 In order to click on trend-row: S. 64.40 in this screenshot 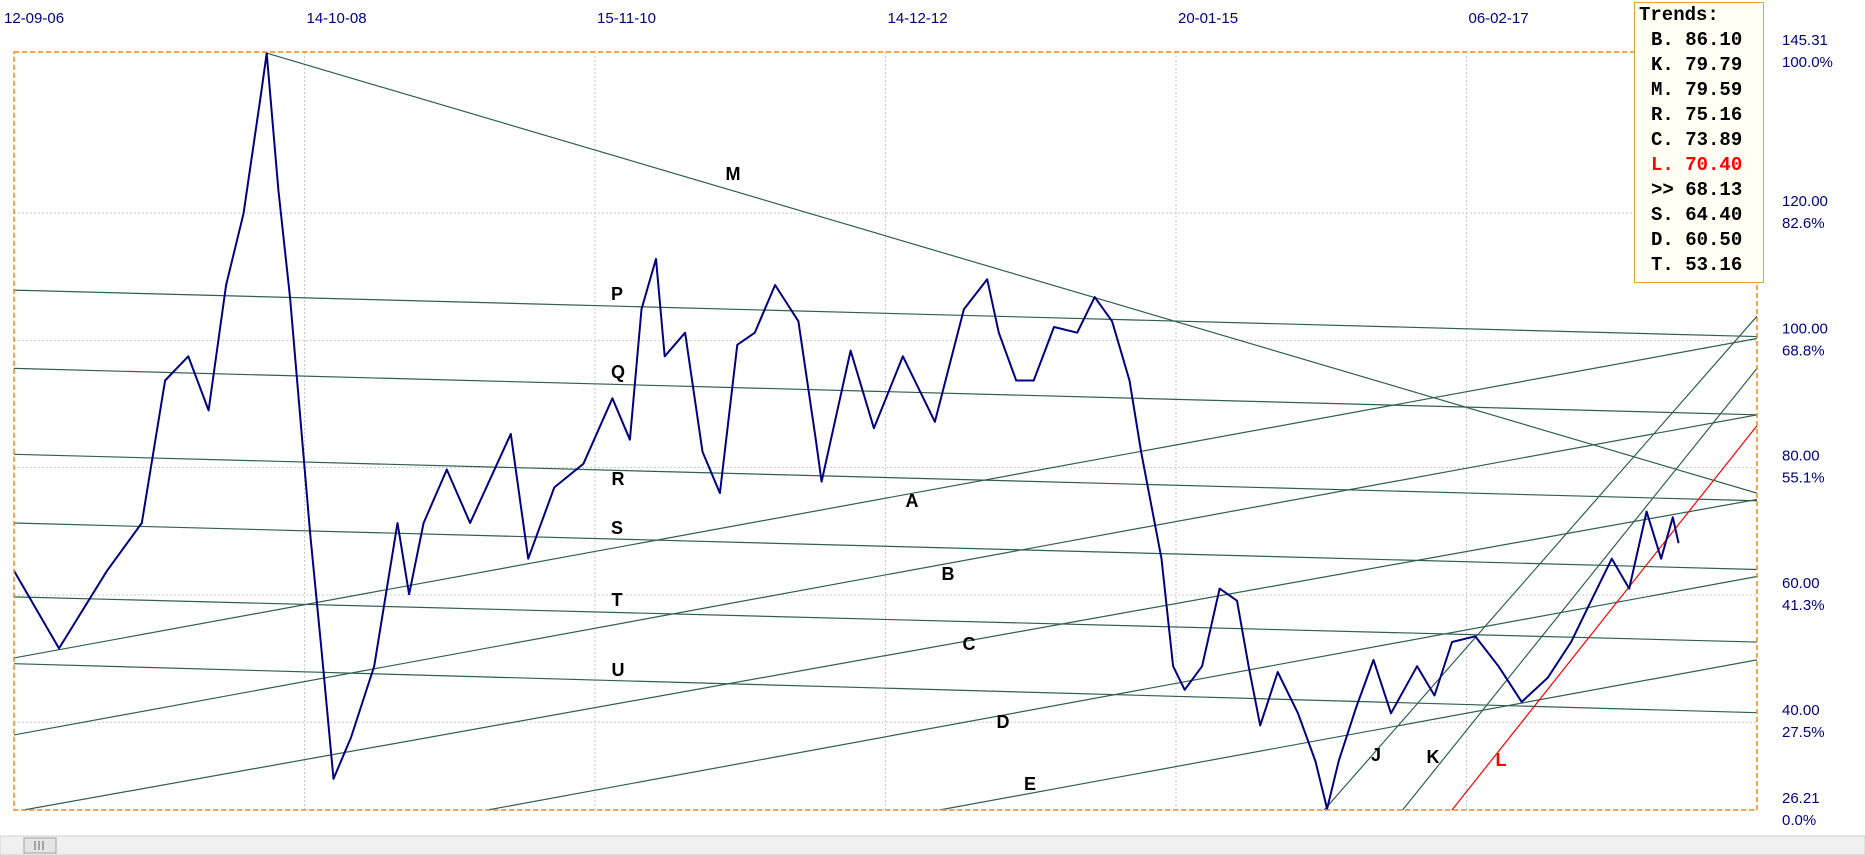, I will do `click(1699, 215)`.